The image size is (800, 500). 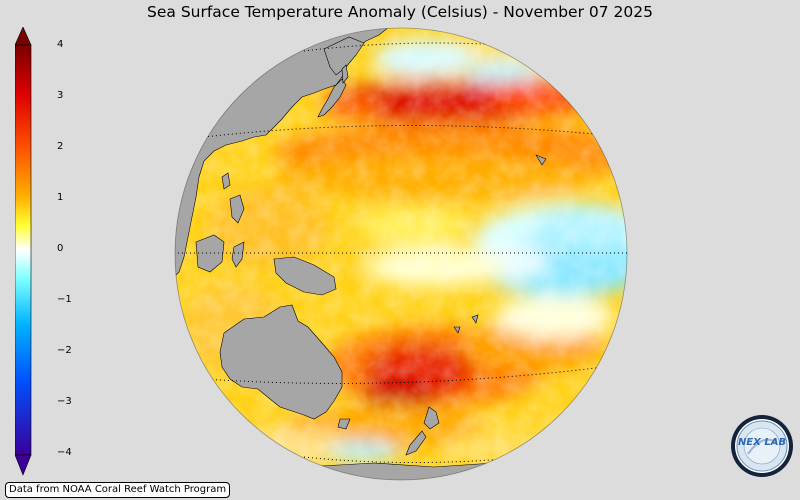 What do you see at coordinates (118, 490) in the screenshot?
I see `data-credit: Data from NOAA Coral Reef Watch Program` at bounding box center [118, 490].